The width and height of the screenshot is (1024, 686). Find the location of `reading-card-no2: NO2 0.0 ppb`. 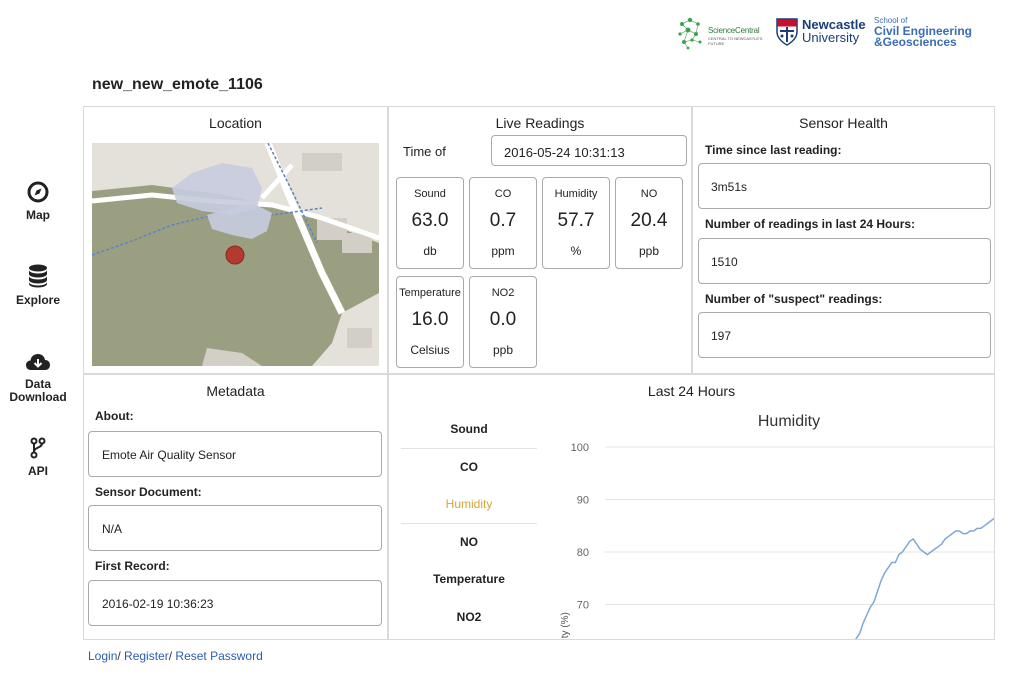

reading-card-no2: NO2 0.0 ppb is located at coordinates (503, 322).